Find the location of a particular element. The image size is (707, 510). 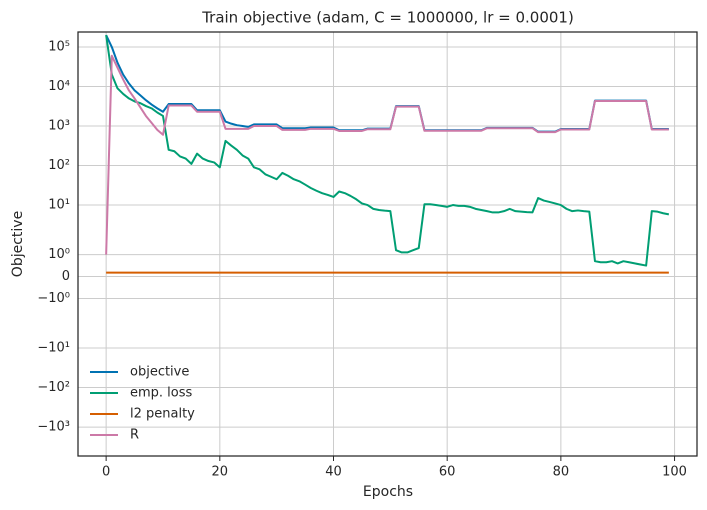

y-tick-label: 10⁵ is located at coordinates (59, 47).